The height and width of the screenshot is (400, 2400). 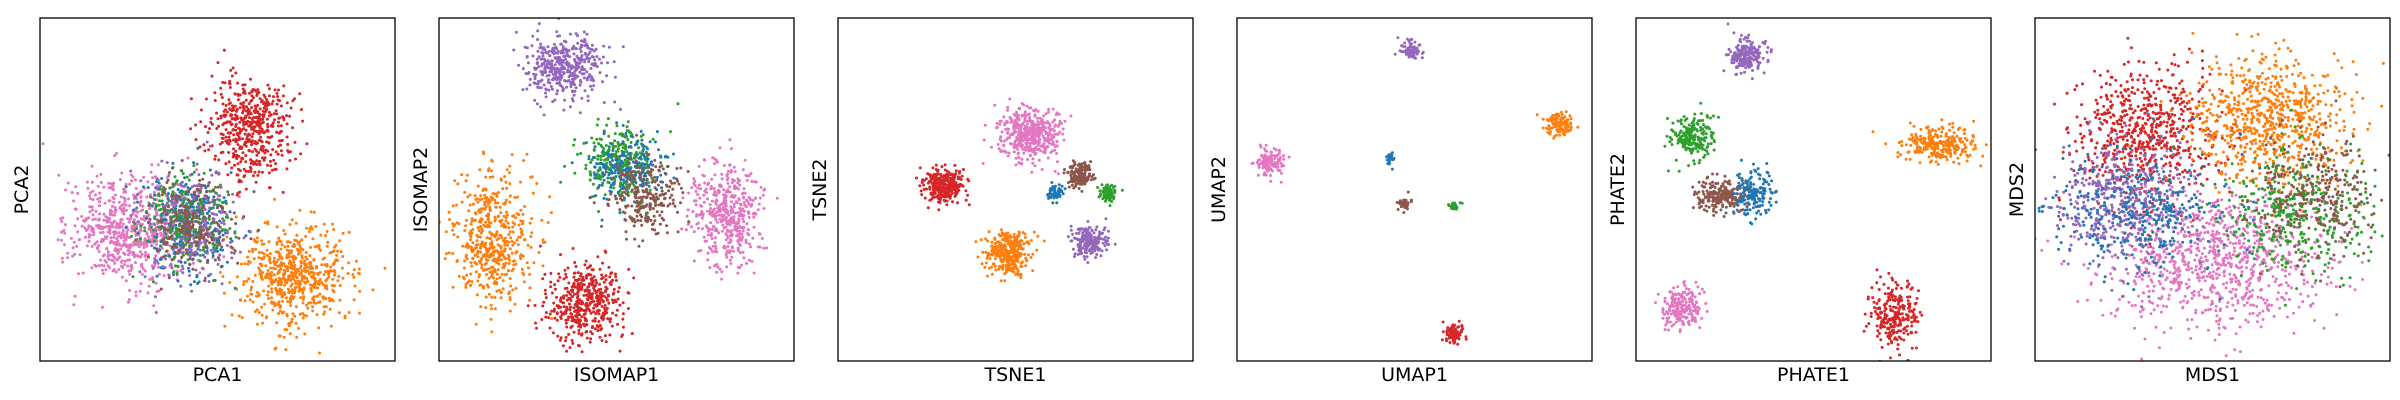 I want to click on cluster-purple, so click(x=568, y=67).